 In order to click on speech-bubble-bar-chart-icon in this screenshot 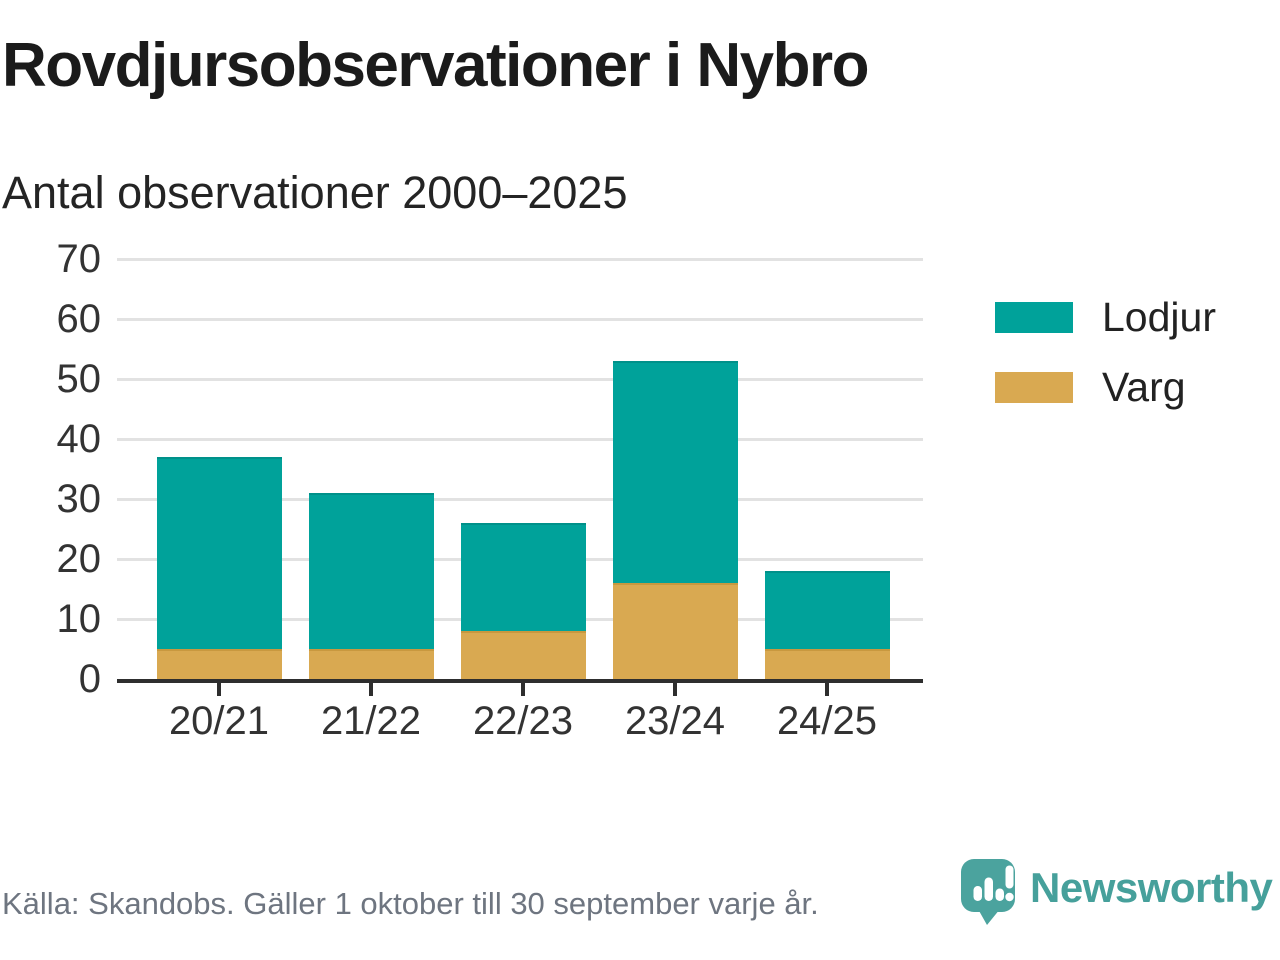, I will do `click(988, 892)`.